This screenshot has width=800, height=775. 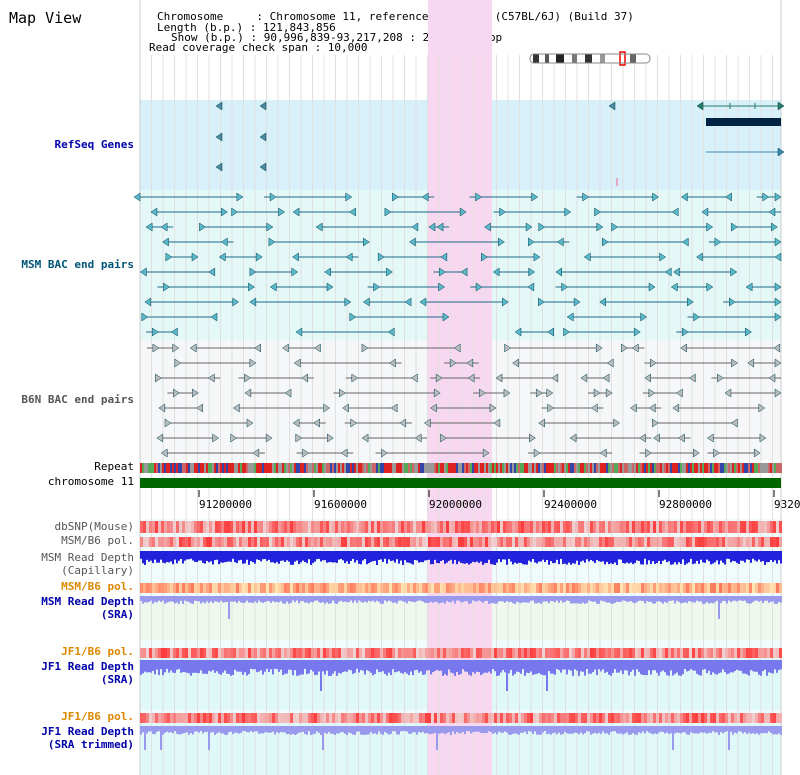 What do you see at coordinates (97, 540) in the screenshot?
I see `track-label-msm-b6-pol-1: MSM/B6 pol.` at bounding box center [97, 540].